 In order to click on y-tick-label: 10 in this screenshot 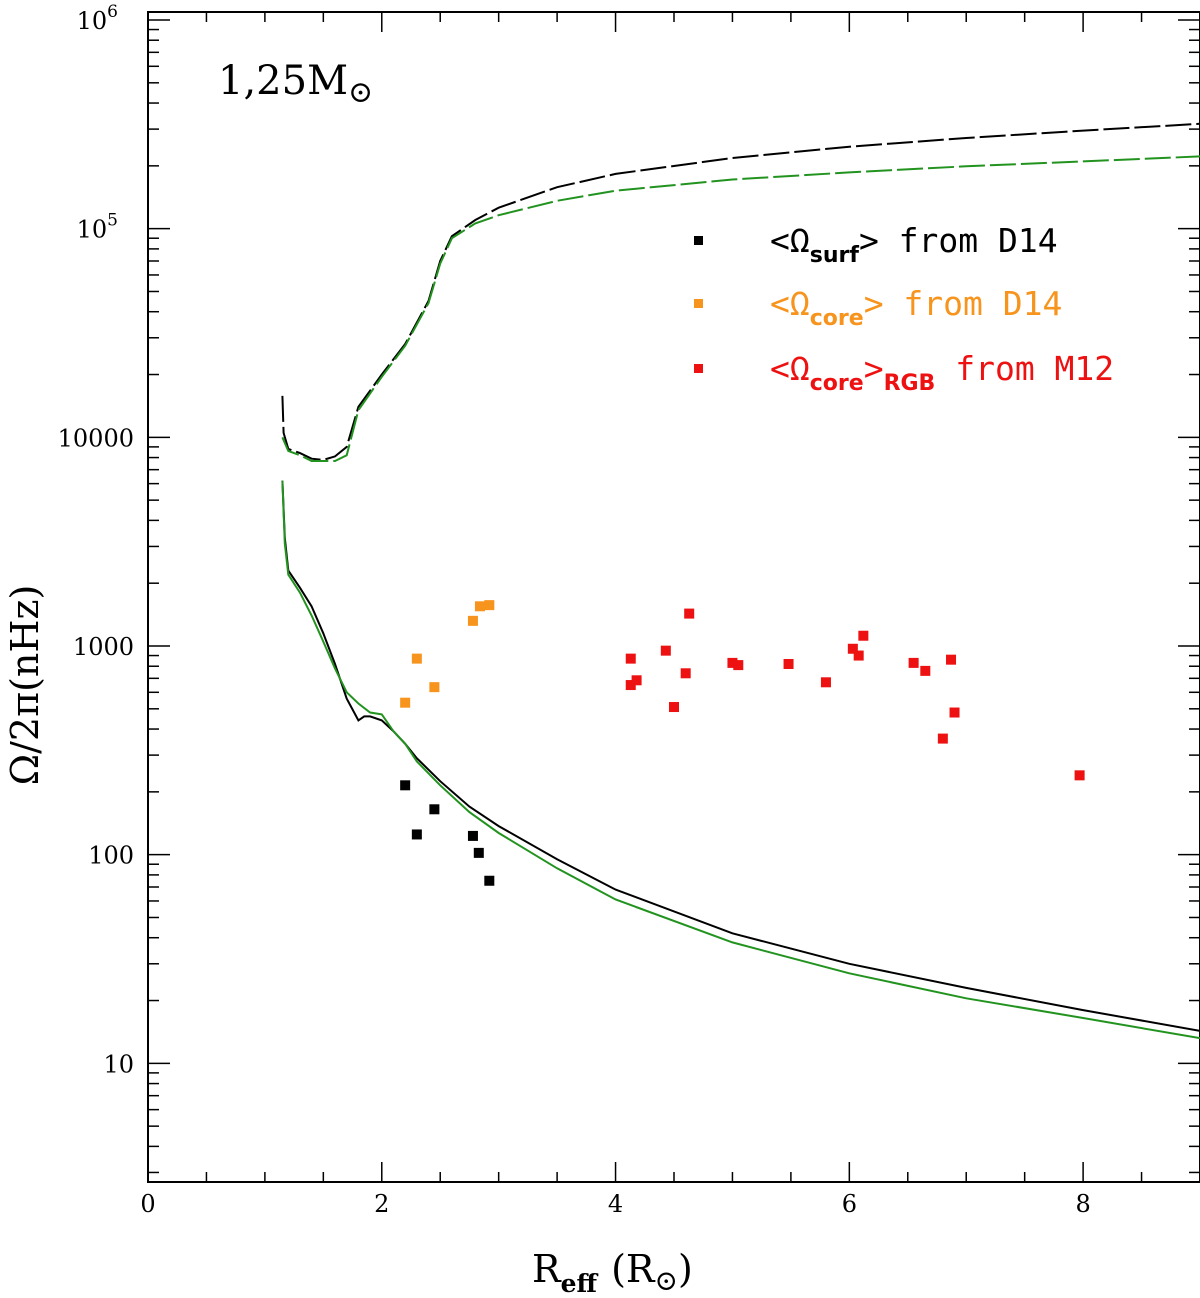, I will do `click(118, 1064)`.